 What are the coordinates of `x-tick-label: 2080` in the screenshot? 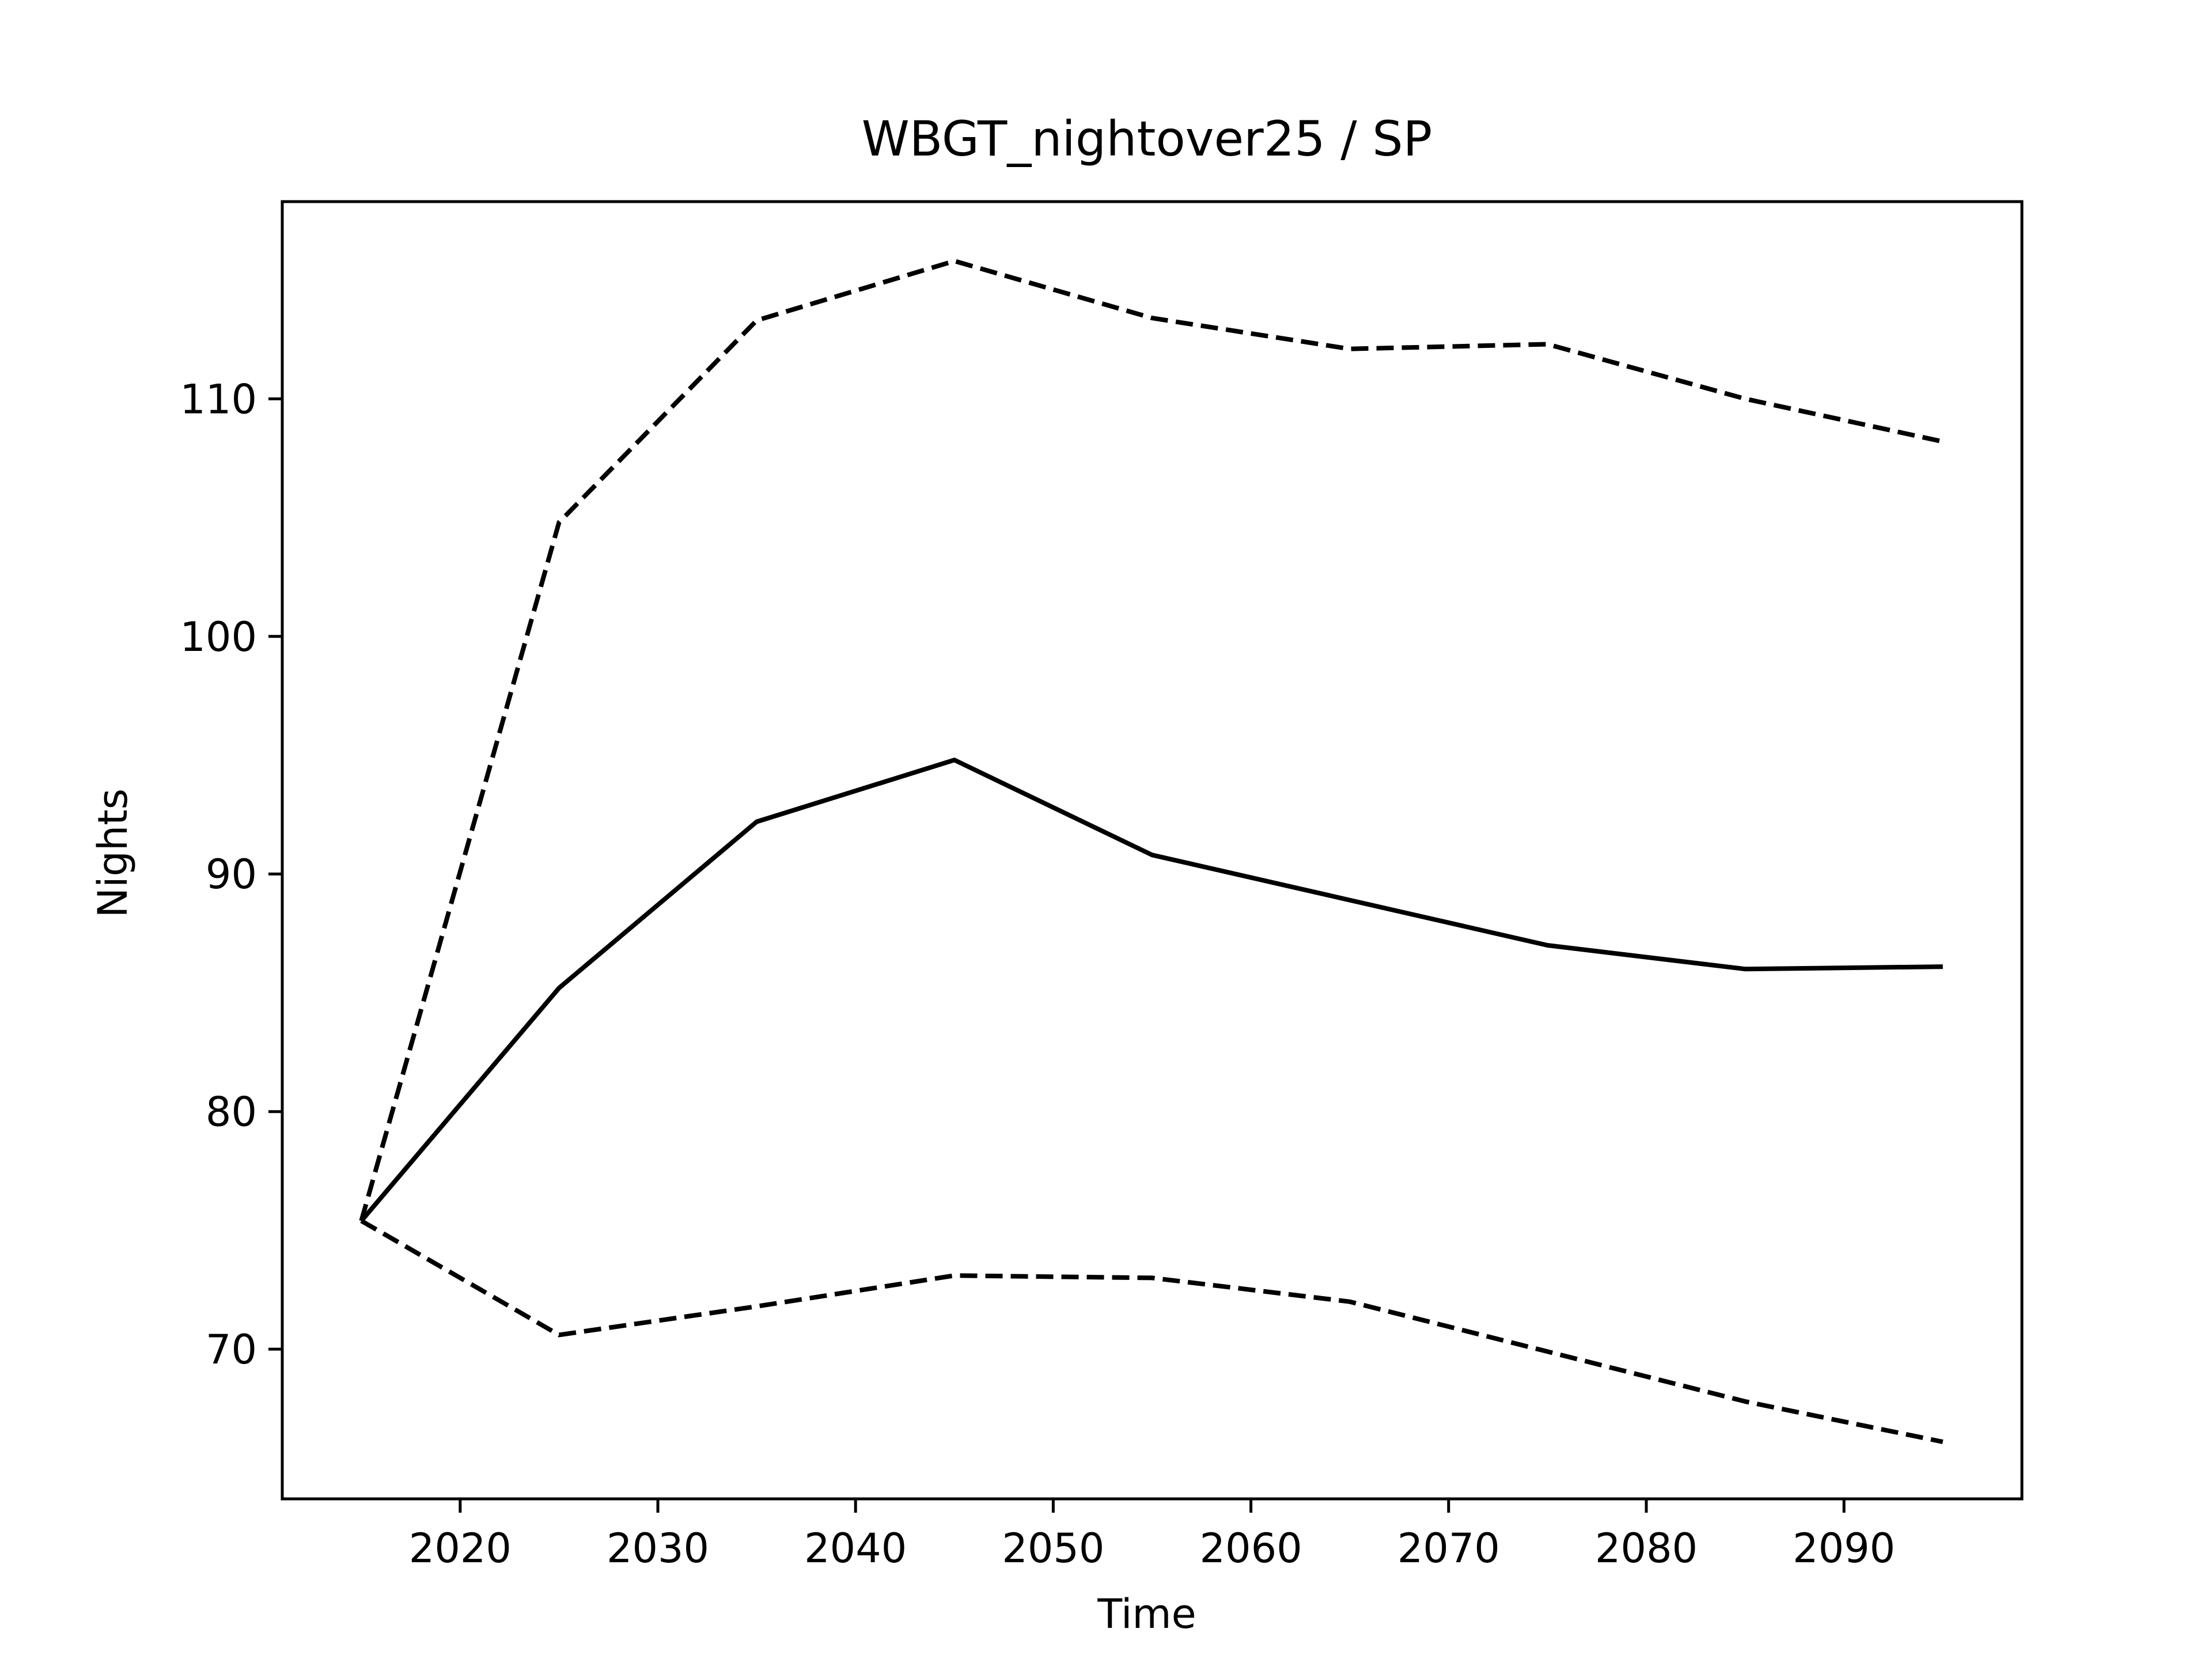 It's located at (1646, 1548).